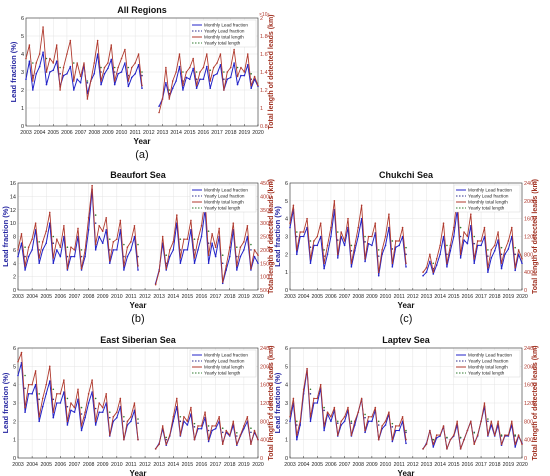 The height and width of the screenshot is (476, 550). I want to click on series-line-monthly-total-length, so click(208, 81).